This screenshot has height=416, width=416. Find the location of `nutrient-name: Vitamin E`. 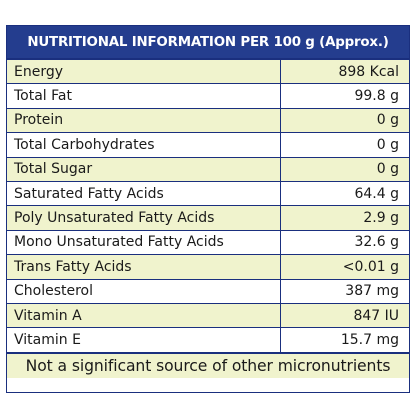

nutrient-name: Vitamin E is located at coordinates (144, 340).